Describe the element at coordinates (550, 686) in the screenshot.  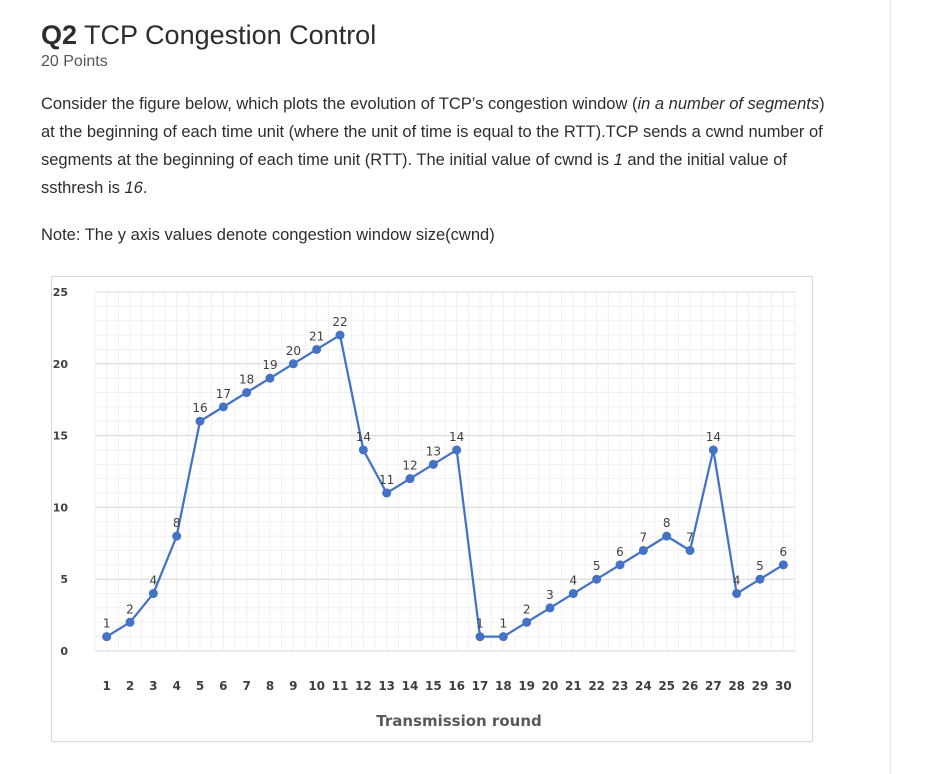
I see `x-tick-label: 20` at that location.